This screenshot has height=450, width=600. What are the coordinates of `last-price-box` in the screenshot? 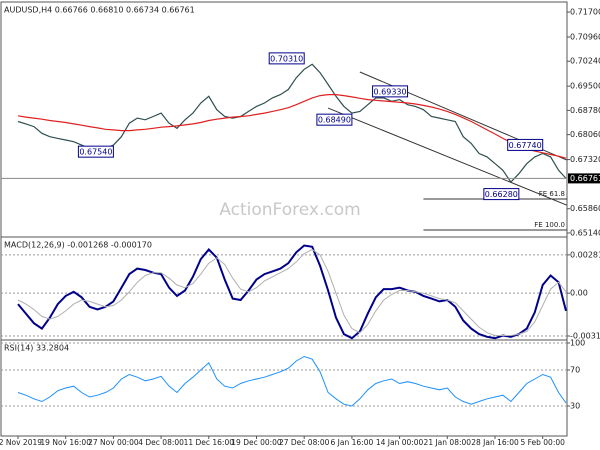 It's located at (584, 178).